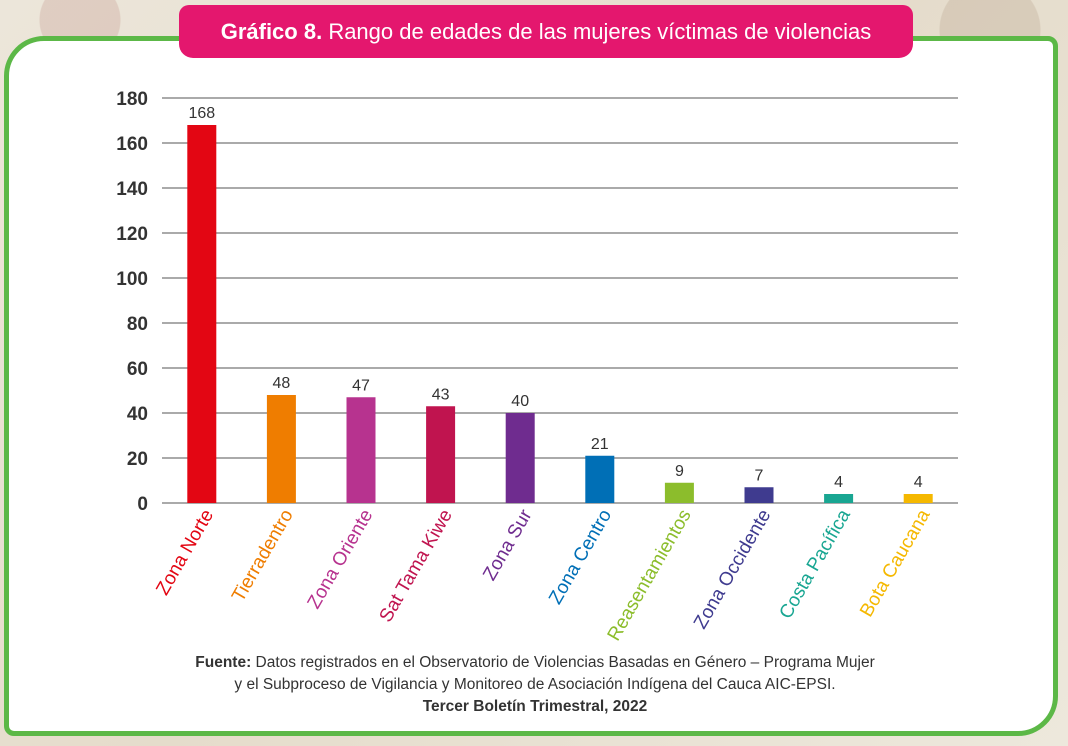  Describe the element at coordinates (185, 552) in the screenshot. I see `x-tick-label: Zona Norte` at that location.